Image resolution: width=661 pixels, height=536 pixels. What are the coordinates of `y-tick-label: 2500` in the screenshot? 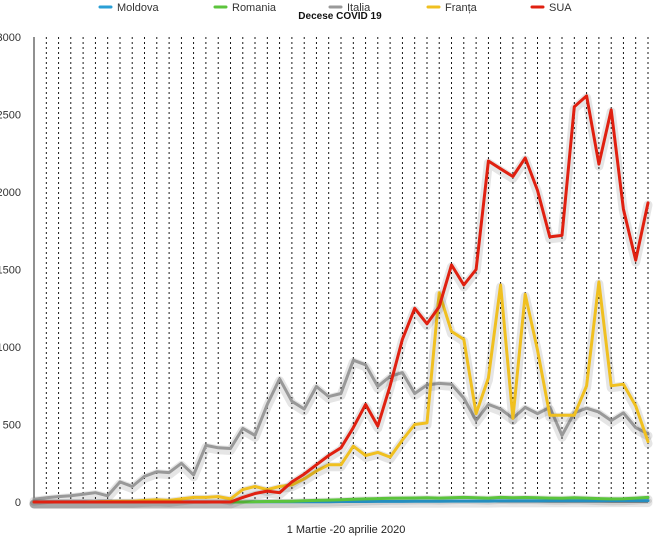 It's located at (10, 116).